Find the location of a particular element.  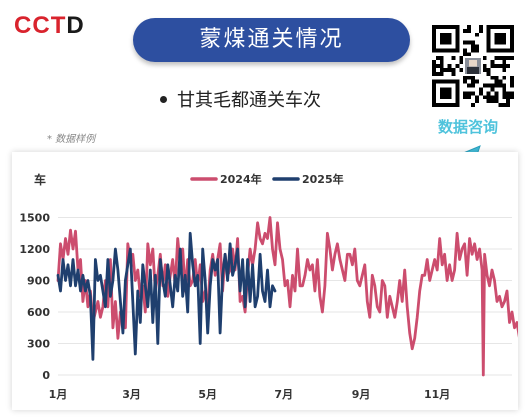

x-tick-label: 9月 is located at coordinates (361, 394).